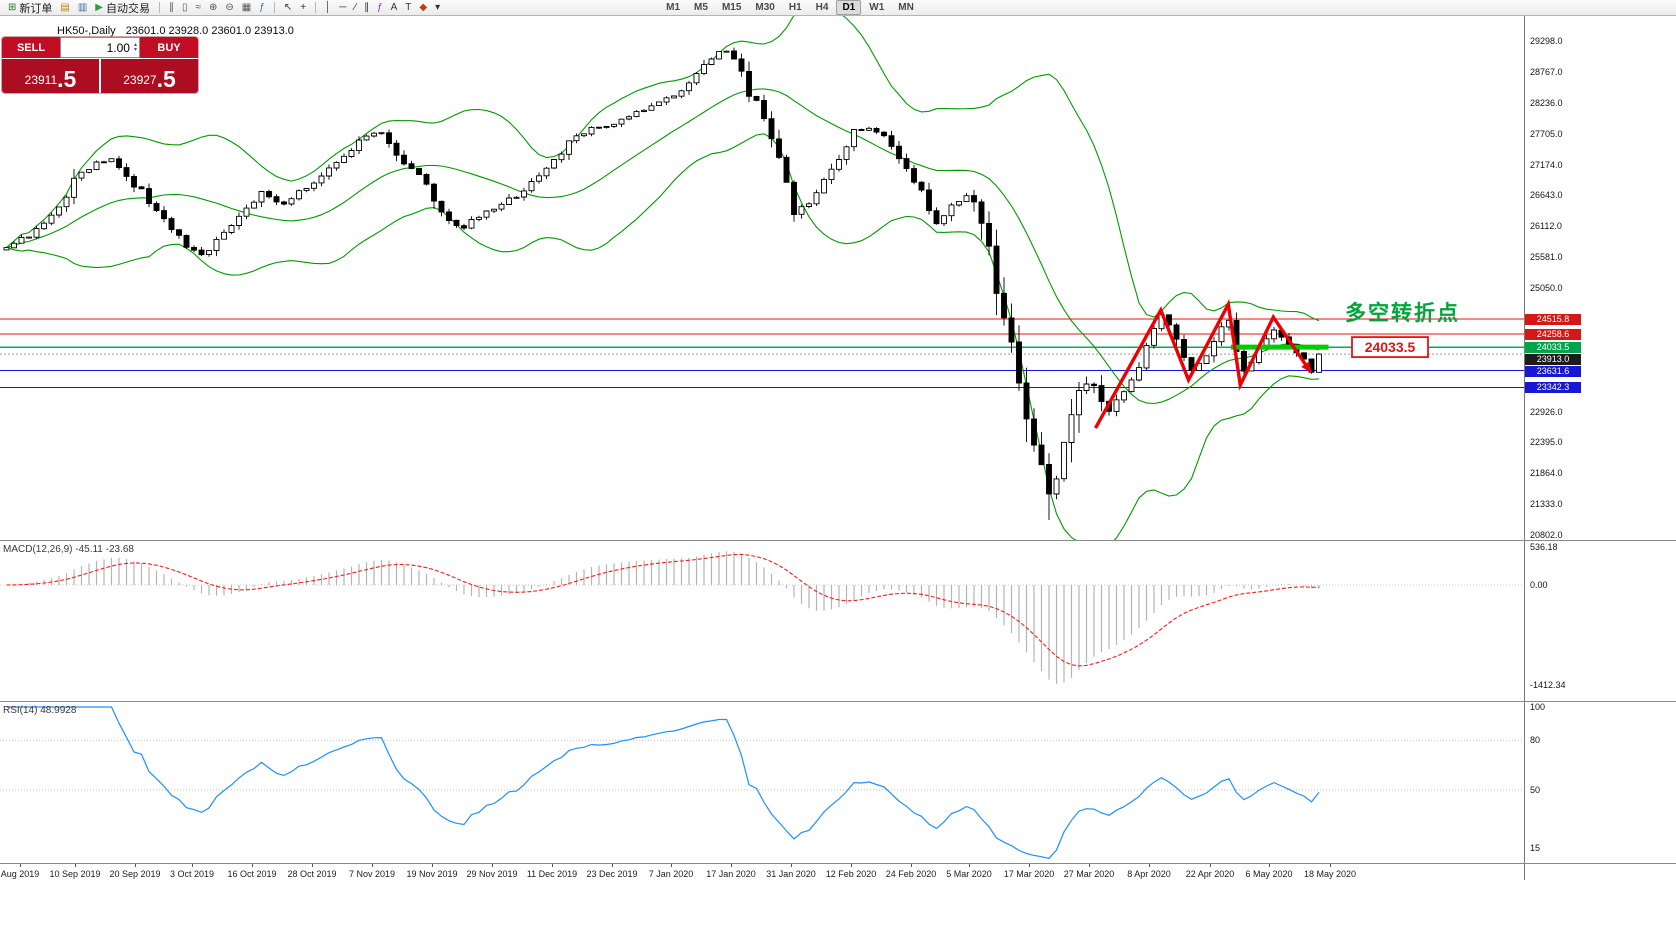  Describe the element at coordinates (1546, 412) in the screenshot. I see `axis-label: 22926.0` at that location.